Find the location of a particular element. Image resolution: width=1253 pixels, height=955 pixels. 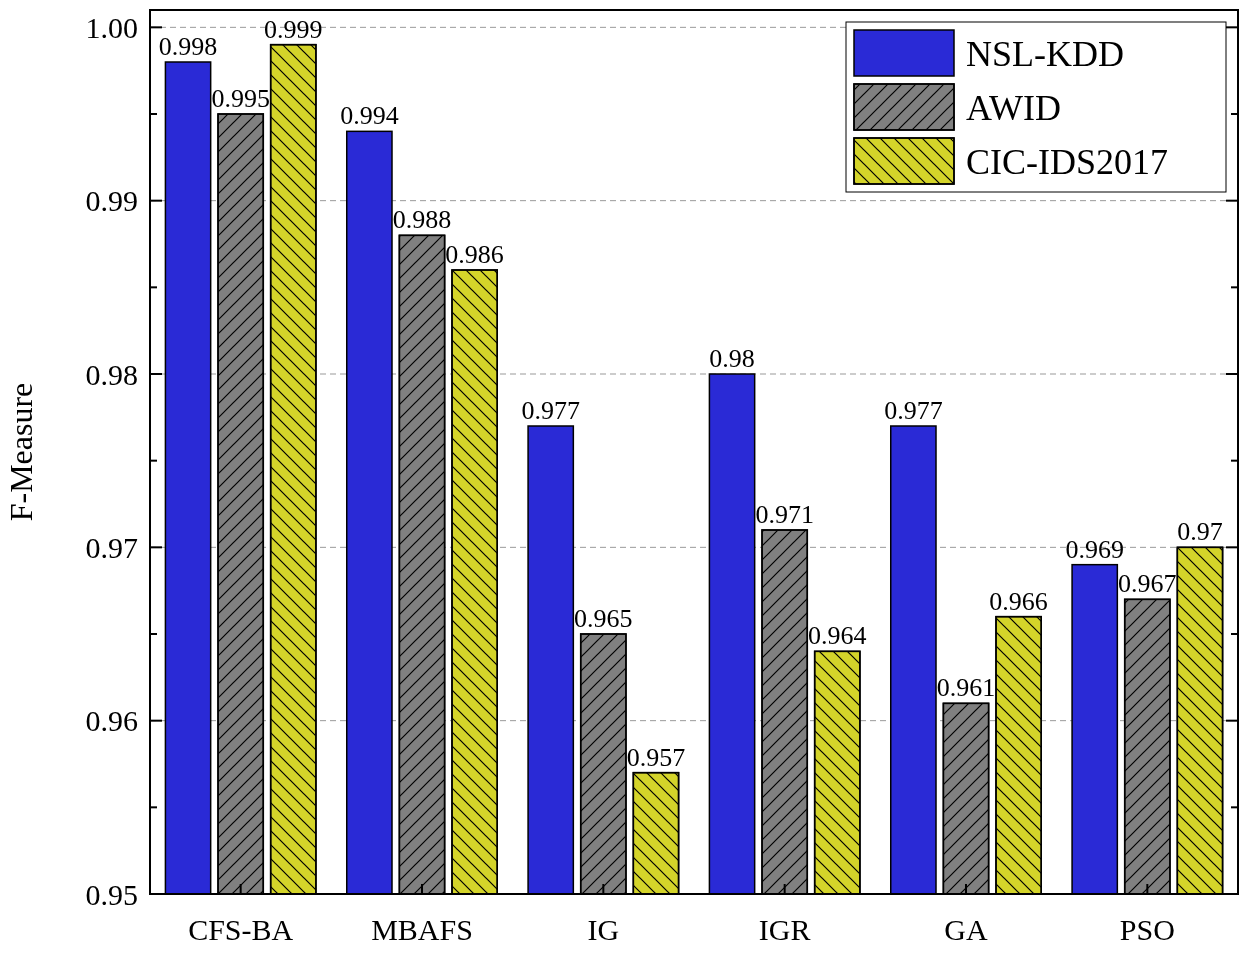

data-label: 0.995 is located at coordinates (240, 98).